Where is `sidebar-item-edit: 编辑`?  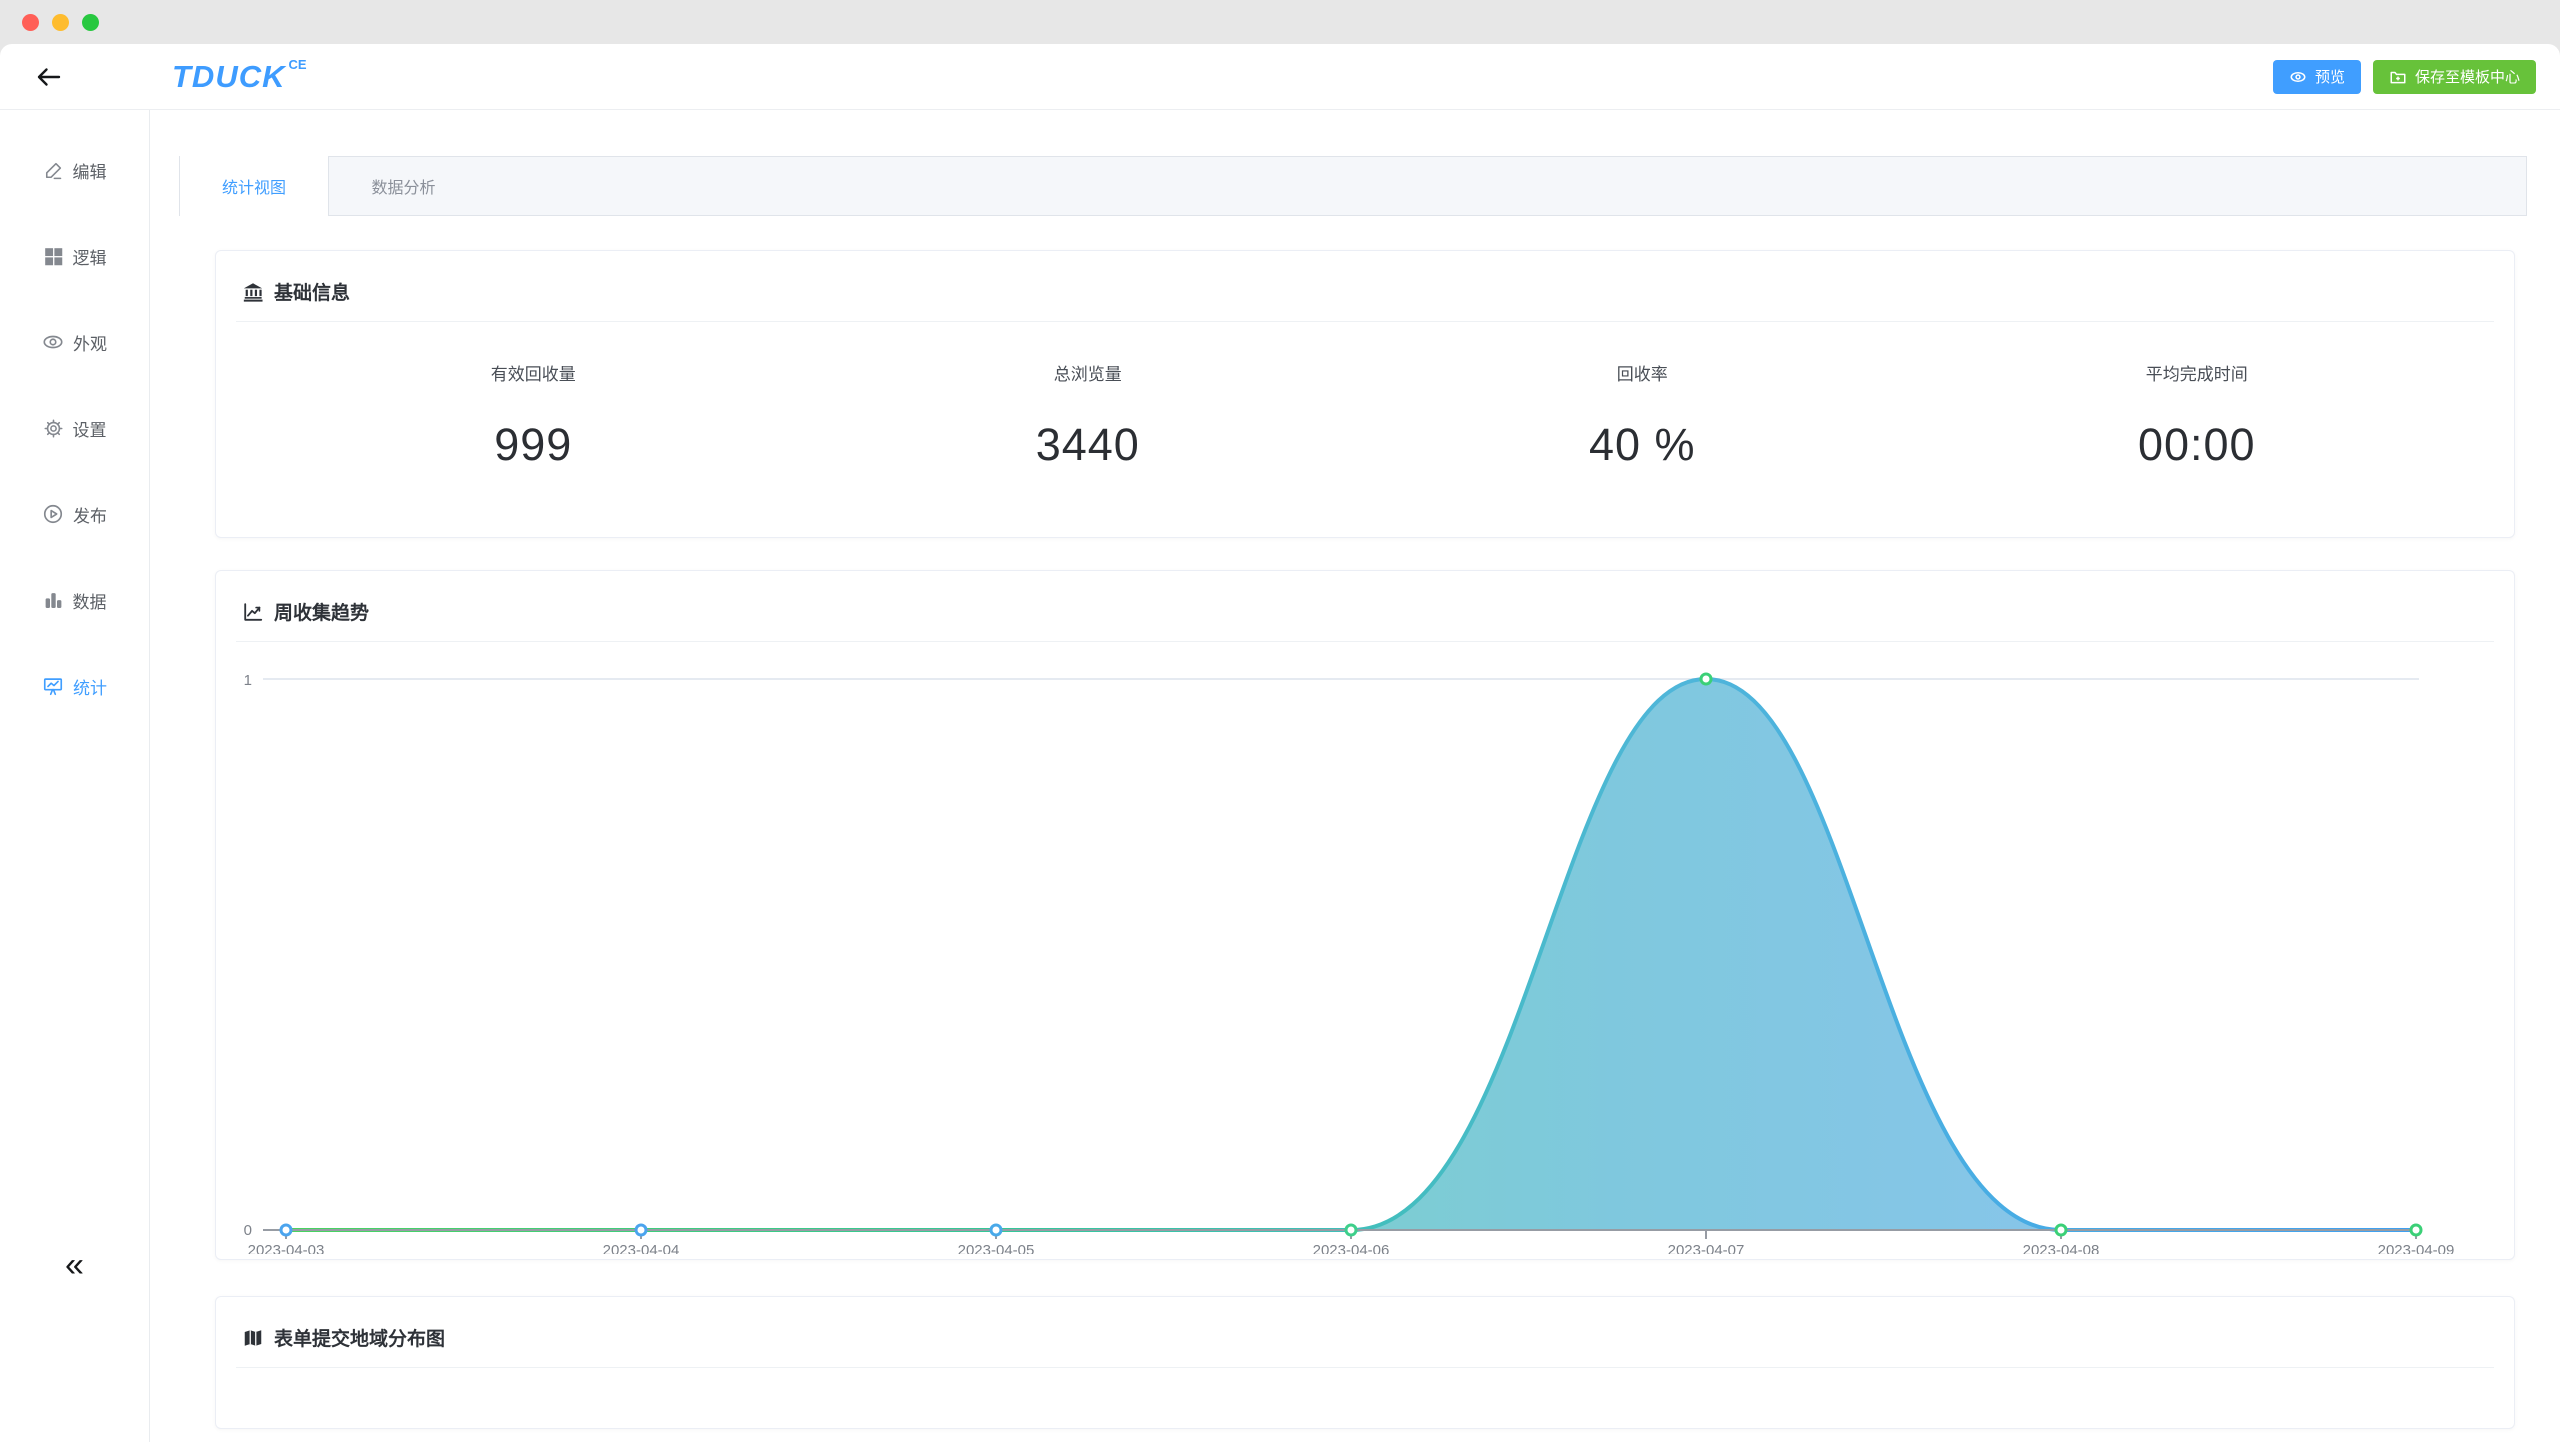
sidebar-item-edit: 编辑 is located at coordinates (74, 170).